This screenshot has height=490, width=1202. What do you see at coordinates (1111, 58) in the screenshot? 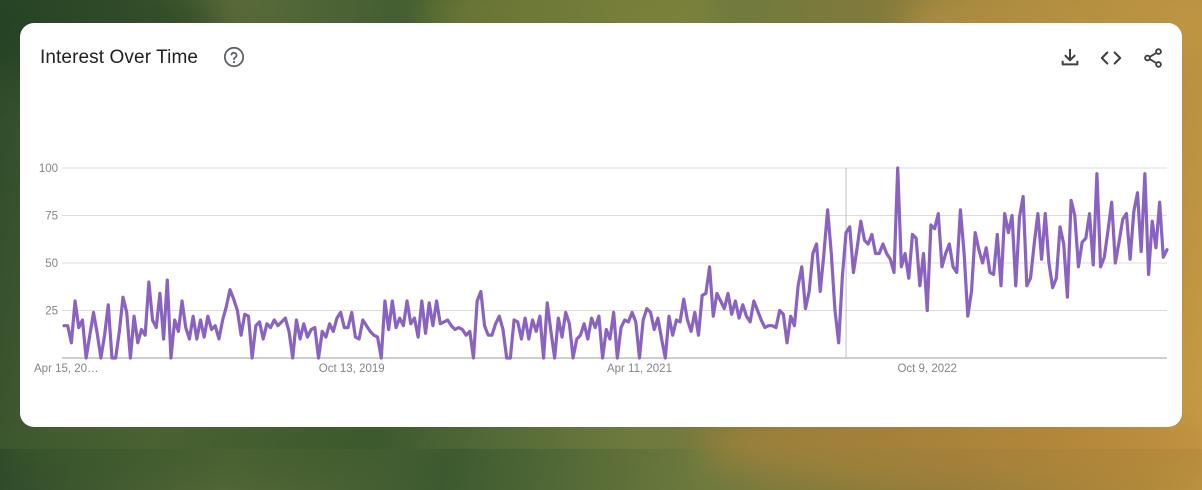
I see `embed-icon` at bounding box center [1111, 58].